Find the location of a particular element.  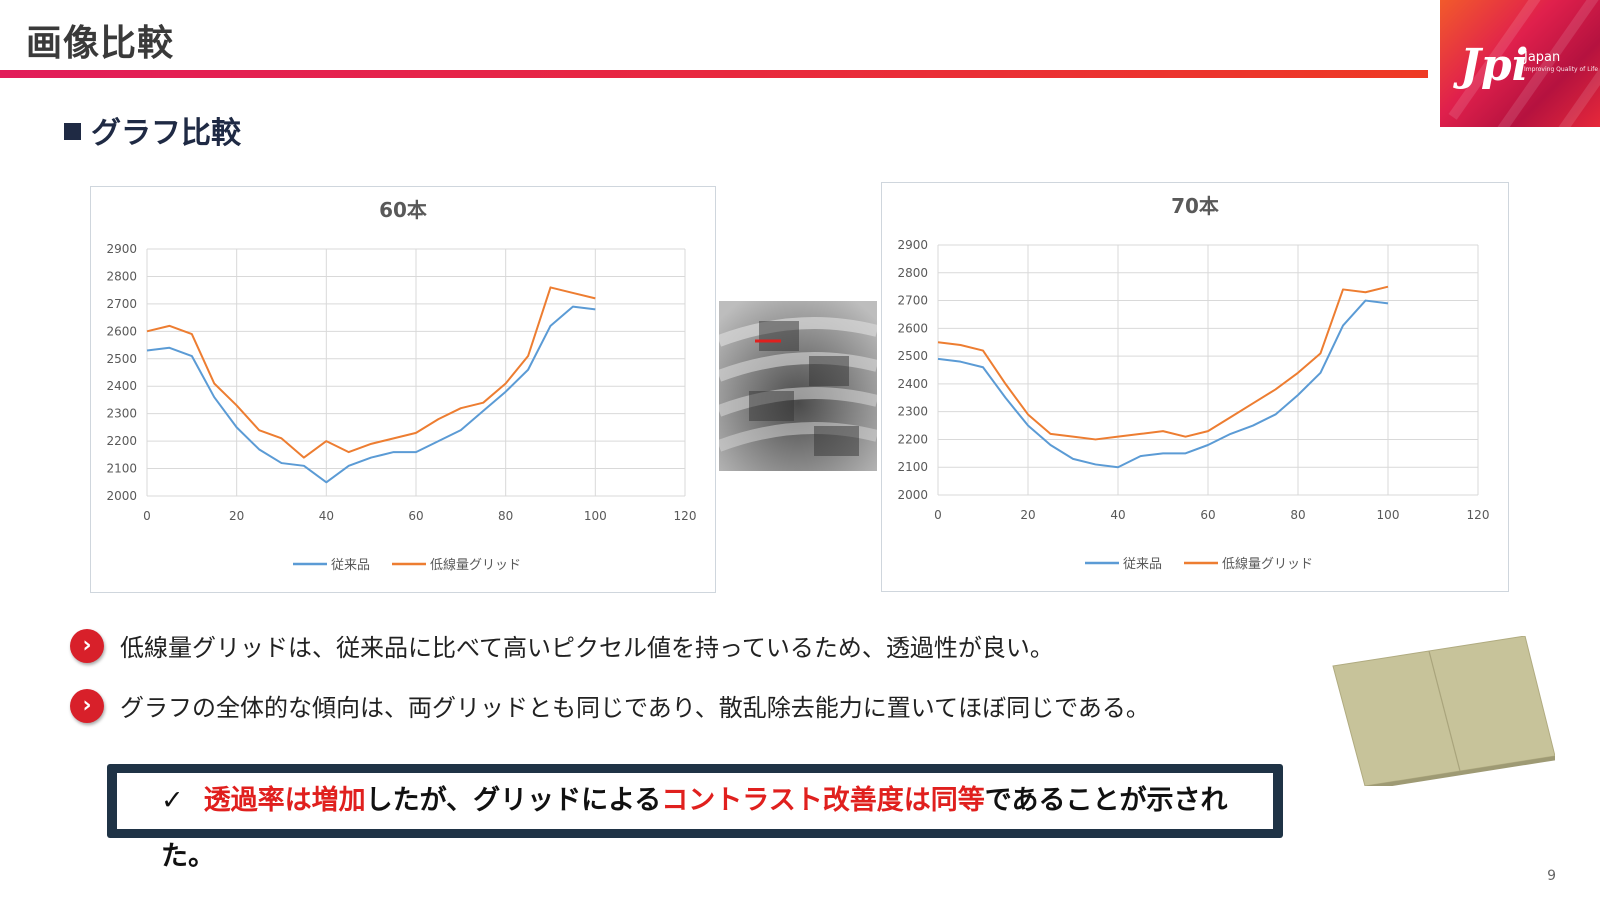

company-logo: Jpi Japan Improving Quality of Life is located at coordinates (1520, 63).